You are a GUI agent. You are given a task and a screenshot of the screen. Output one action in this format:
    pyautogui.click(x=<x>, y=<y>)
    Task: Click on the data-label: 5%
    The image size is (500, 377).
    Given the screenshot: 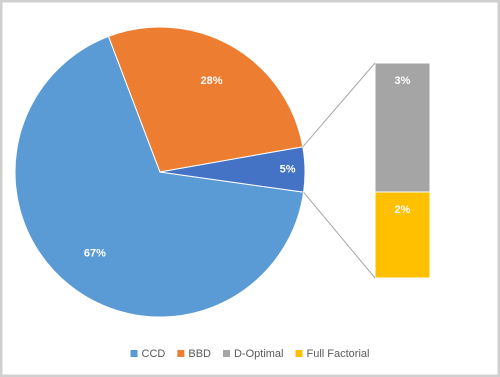 What is the action you would take?
    pyautogui.click(x=288, y=170)
    